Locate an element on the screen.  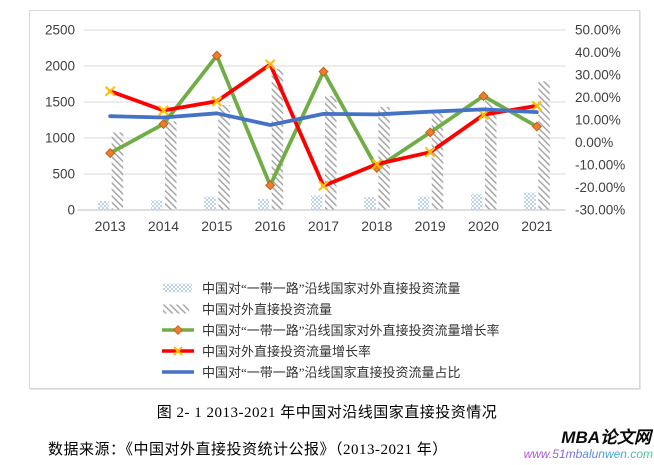
svg-text: 10.00% is located at coordinates (598, 120).